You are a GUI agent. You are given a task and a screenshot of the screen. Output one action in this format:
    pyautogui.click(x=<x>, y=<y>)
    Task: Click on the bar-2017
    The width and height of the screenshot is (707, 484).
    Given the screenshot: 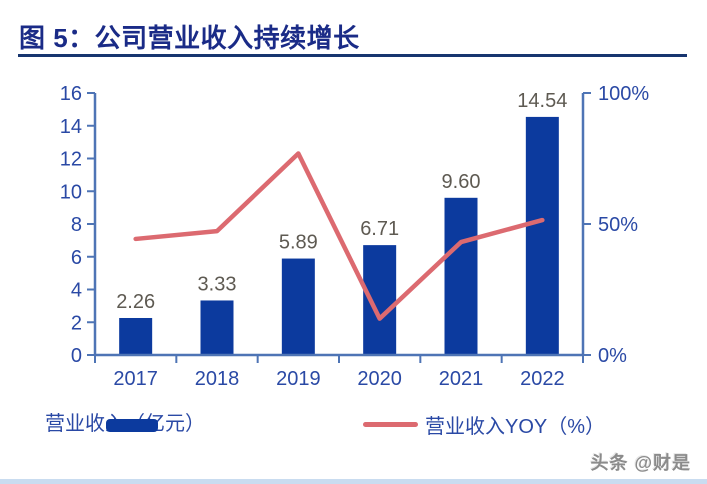 What is the action you would take?
    pyautogui.click(x=136, y=336)
    